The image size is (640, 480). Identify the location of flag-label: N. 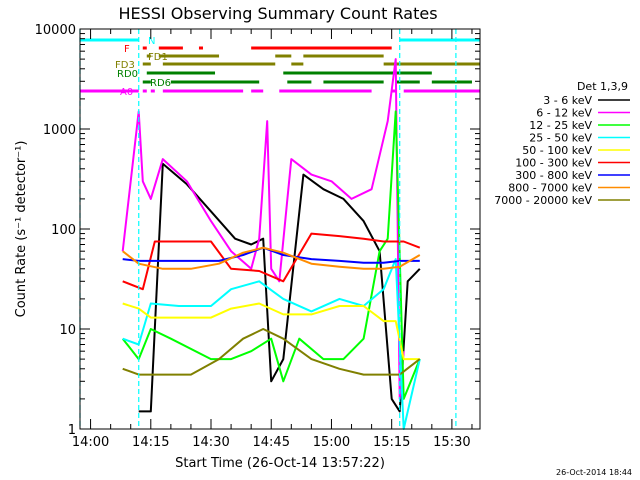
(151, 41).